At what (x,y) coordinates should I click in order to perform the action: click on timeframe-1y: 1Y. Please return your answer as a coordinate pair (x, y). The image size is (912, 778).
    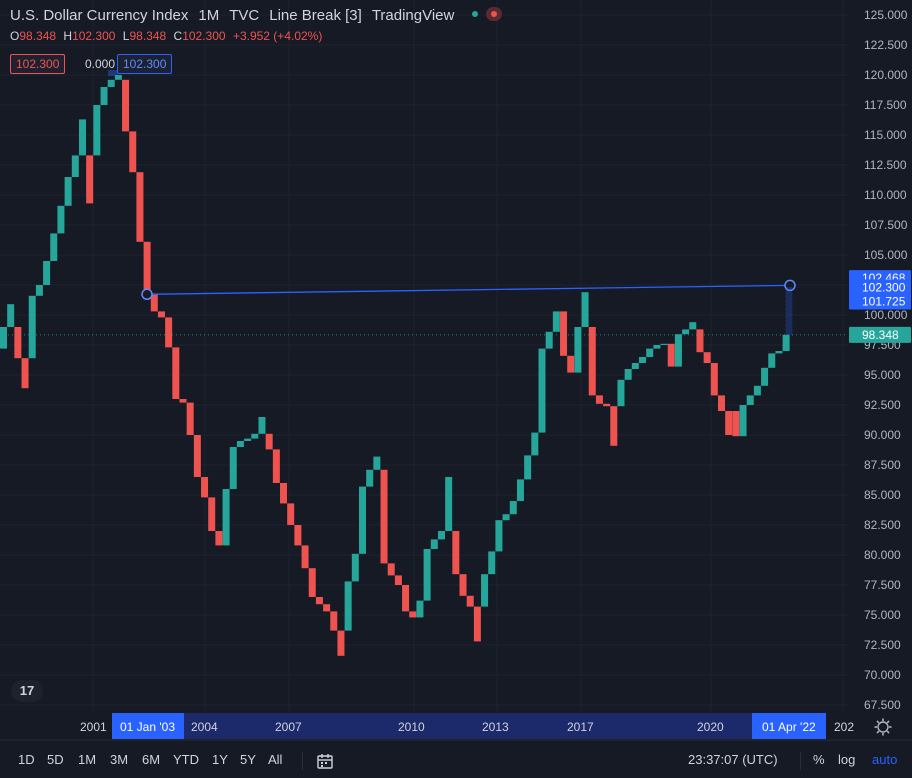
    Looking at the image, I should click on (220, 759).